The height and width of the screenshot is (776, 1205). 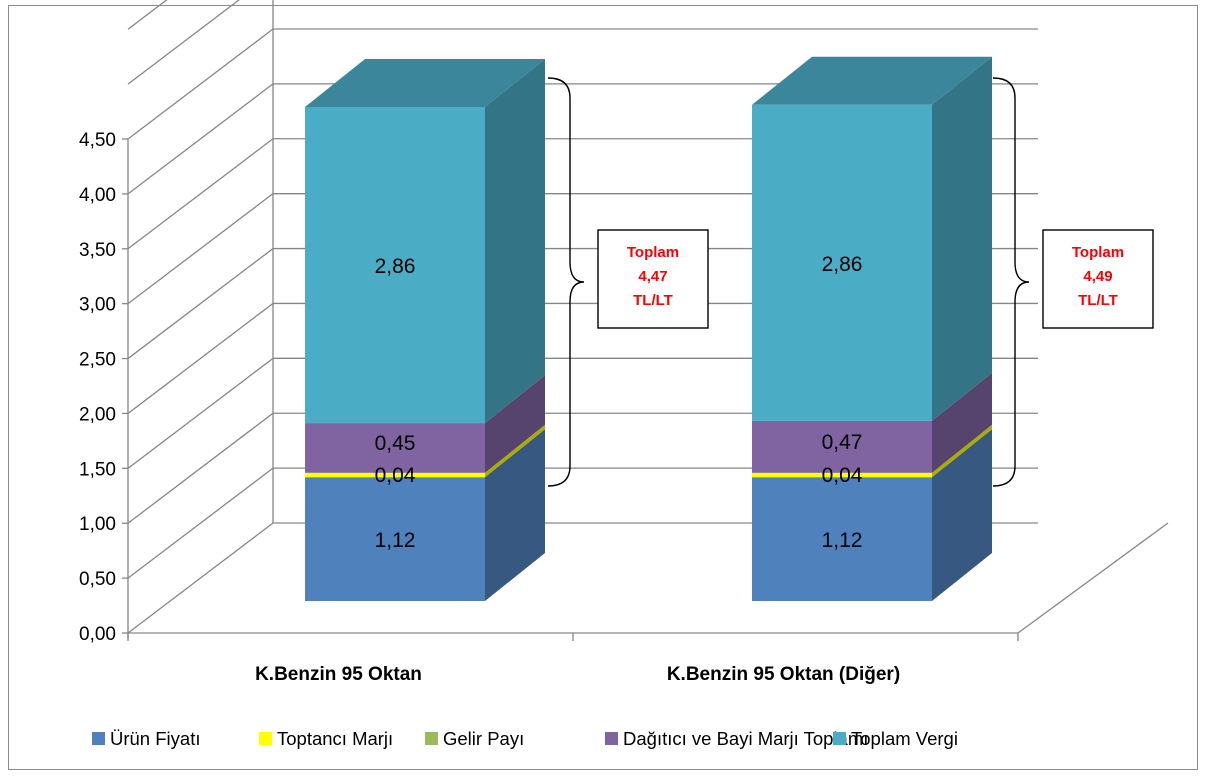 I want to click on y-tick-label: 0,00, so click(x=97, y=634).